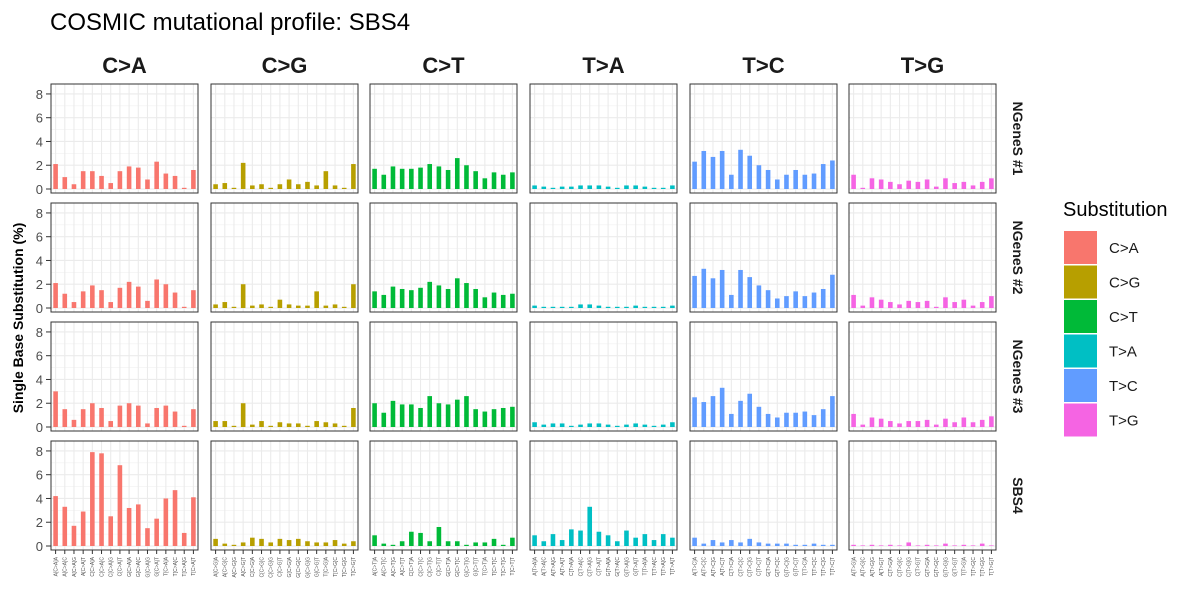  What do you see at coordinates (591, 567) in the screenshot?
I see `x-tick-label: C[T>A]G` at bounding box center [591, 567].